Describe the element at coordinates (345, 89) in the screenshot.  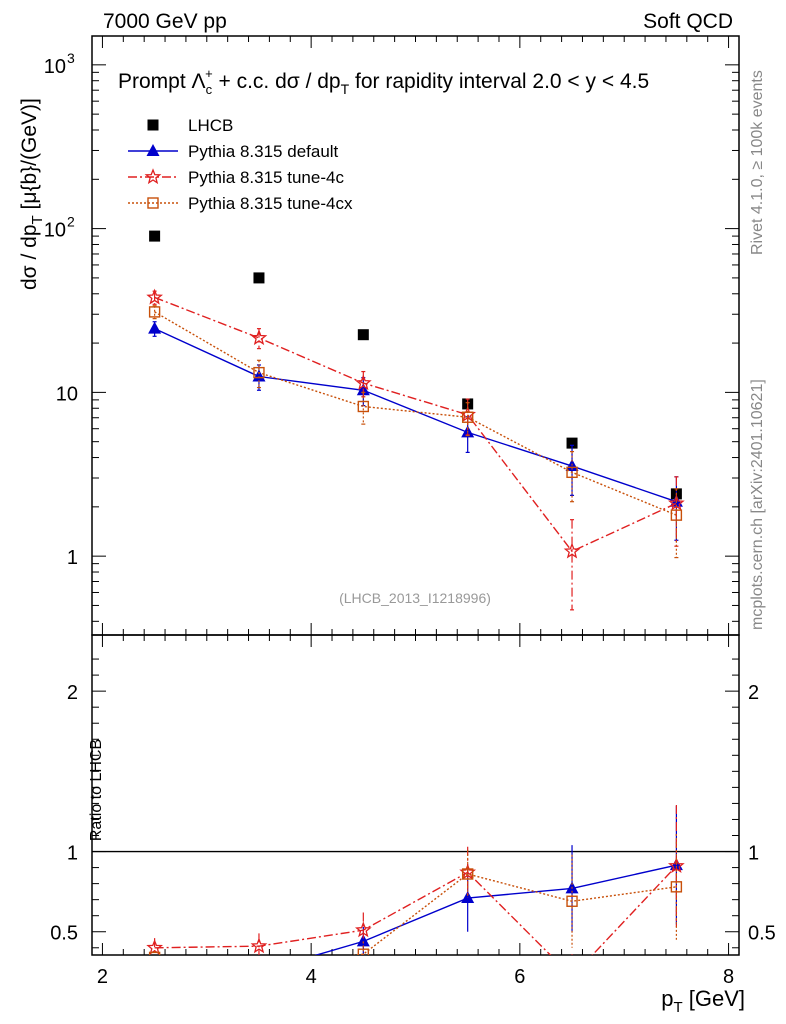
I see `title-sub2: T` at that location.